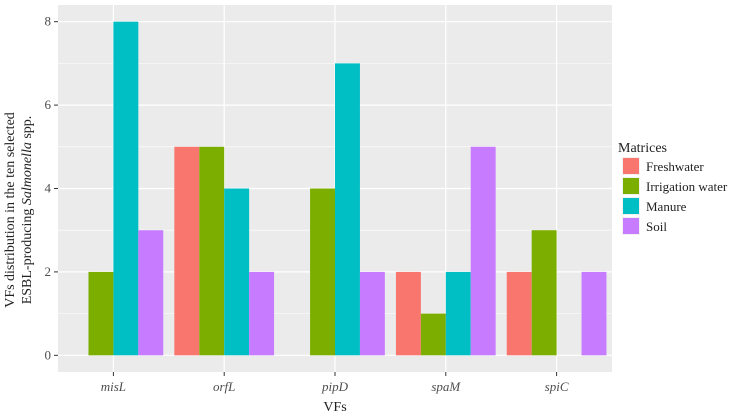 The height and width of the screenshot is (417, 737). What do you see at coordinates (335, 386) in the screenshot?
I see `x-tick-label: pipD` at bounding box center [335, 386].